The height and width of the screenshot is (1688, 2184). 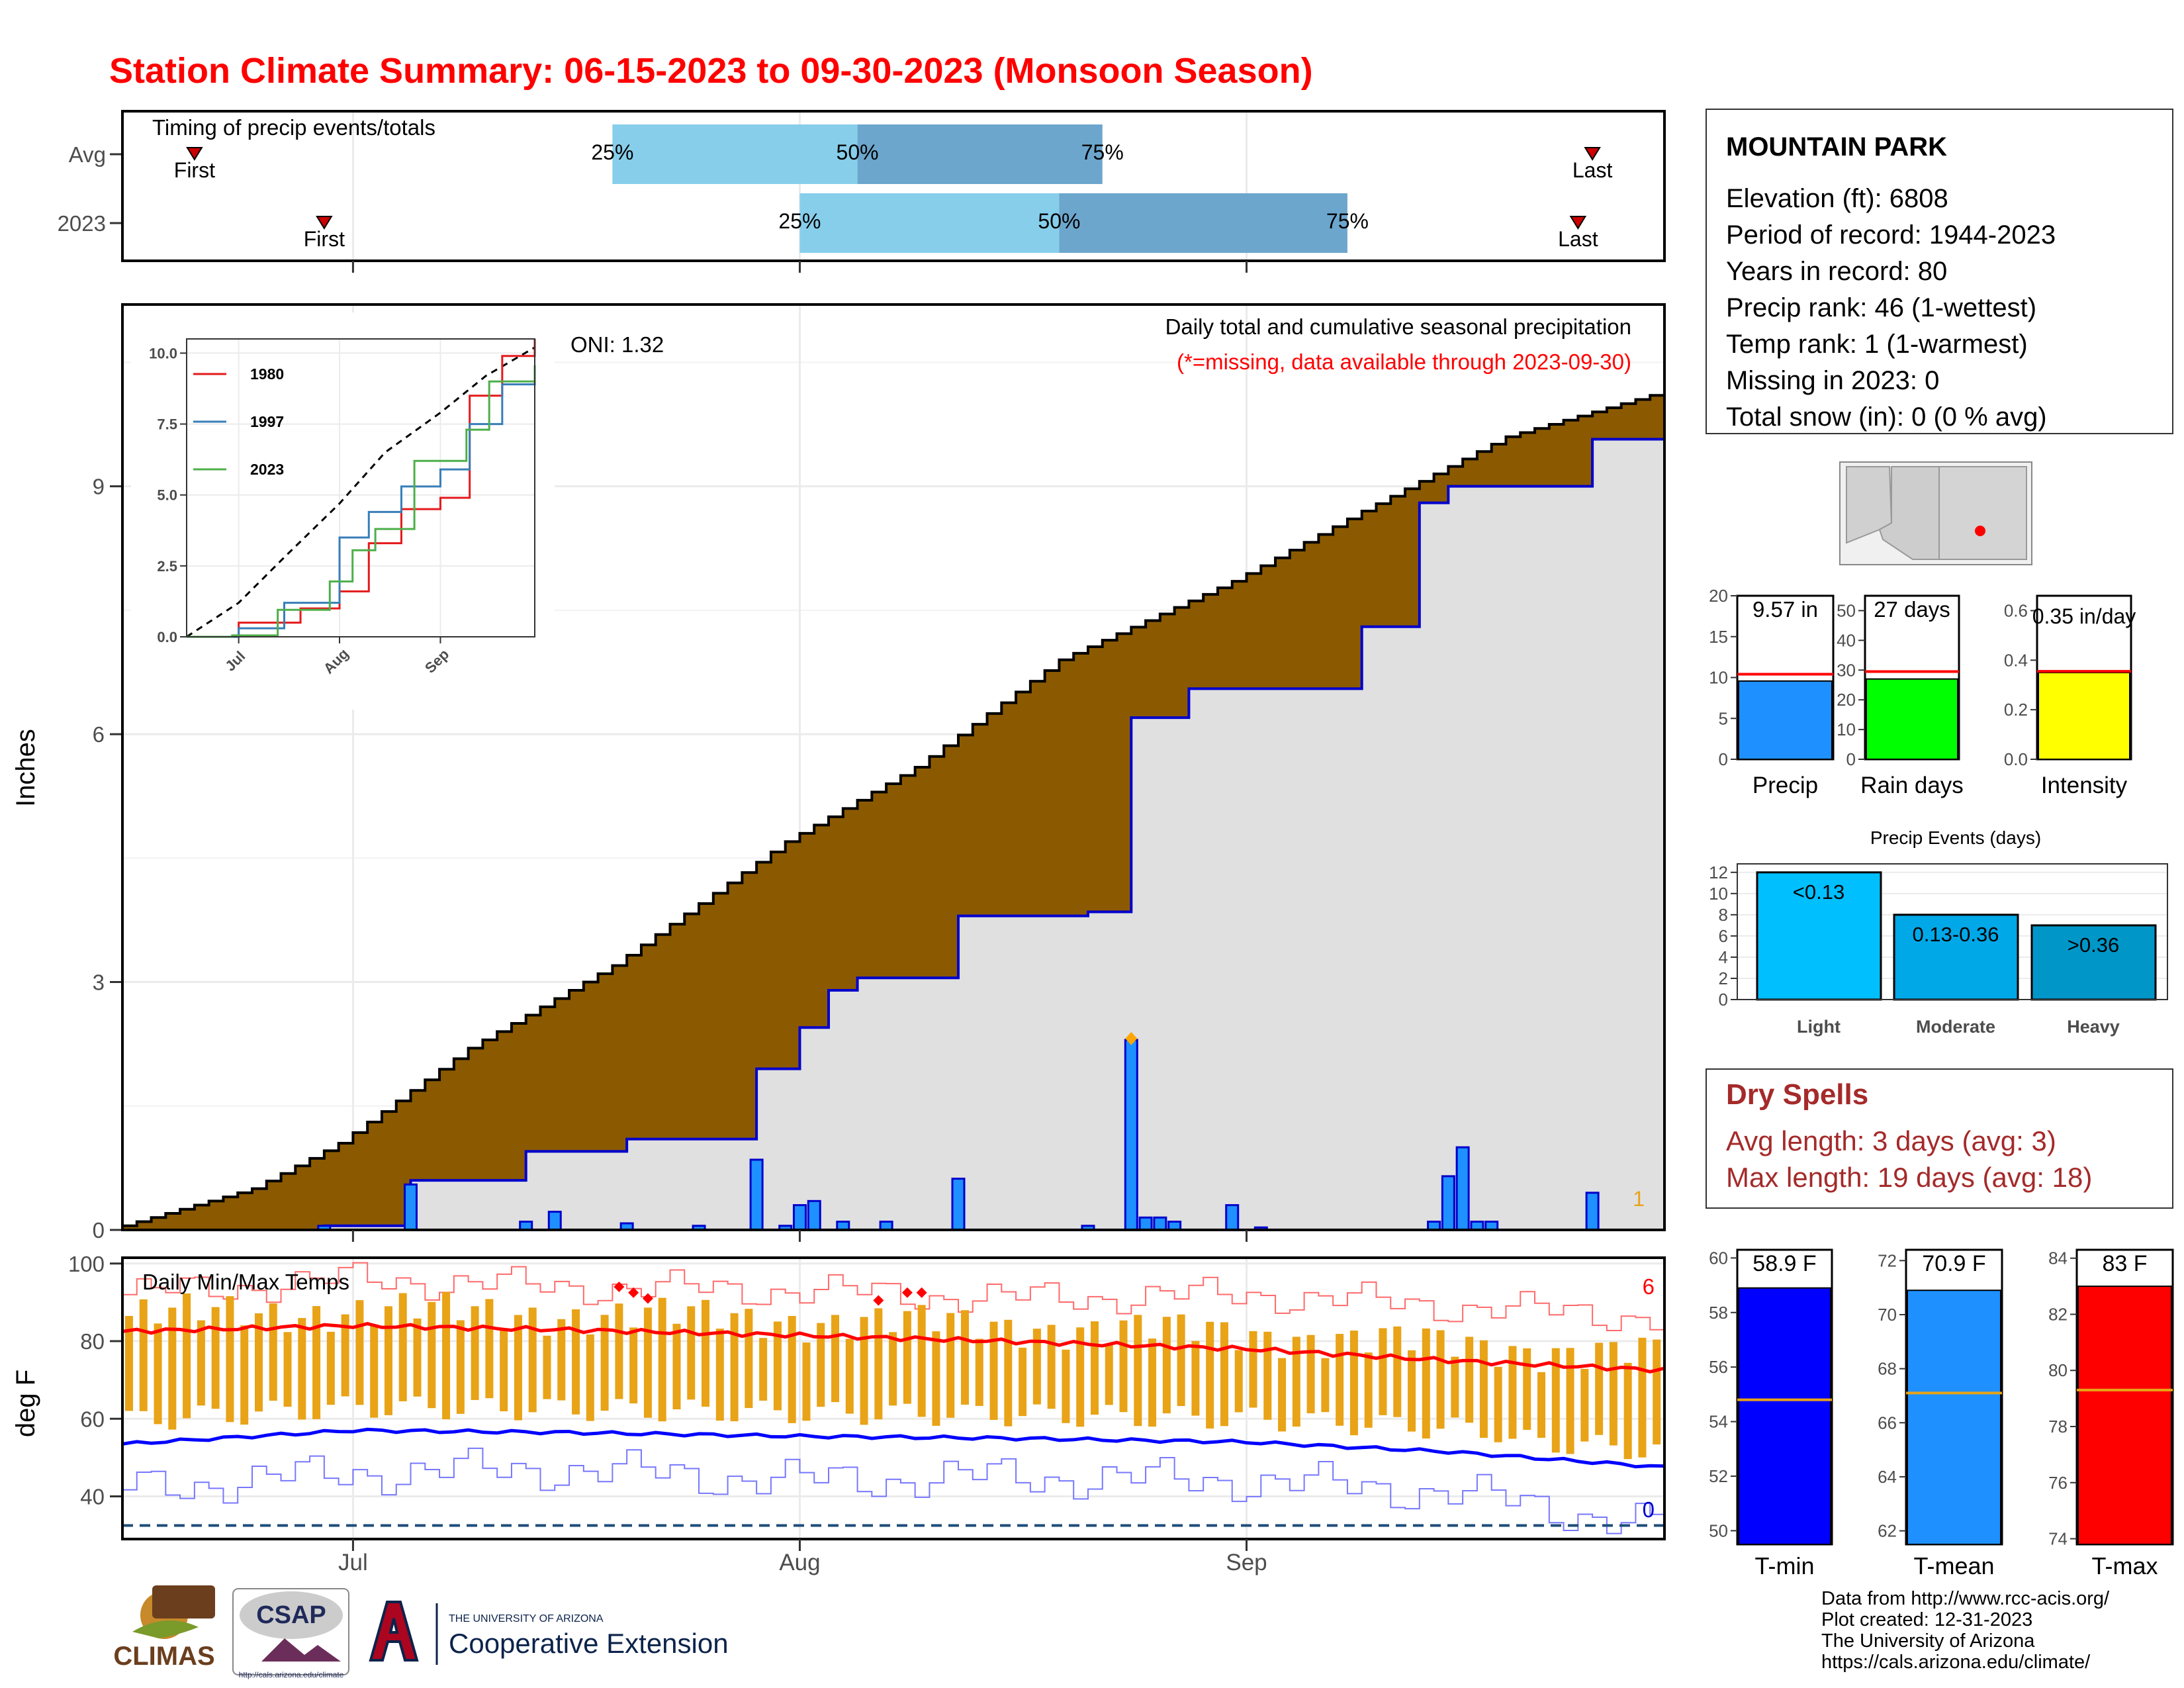 I want to click on map-state-newmexico, so click(x=1982, y=513).